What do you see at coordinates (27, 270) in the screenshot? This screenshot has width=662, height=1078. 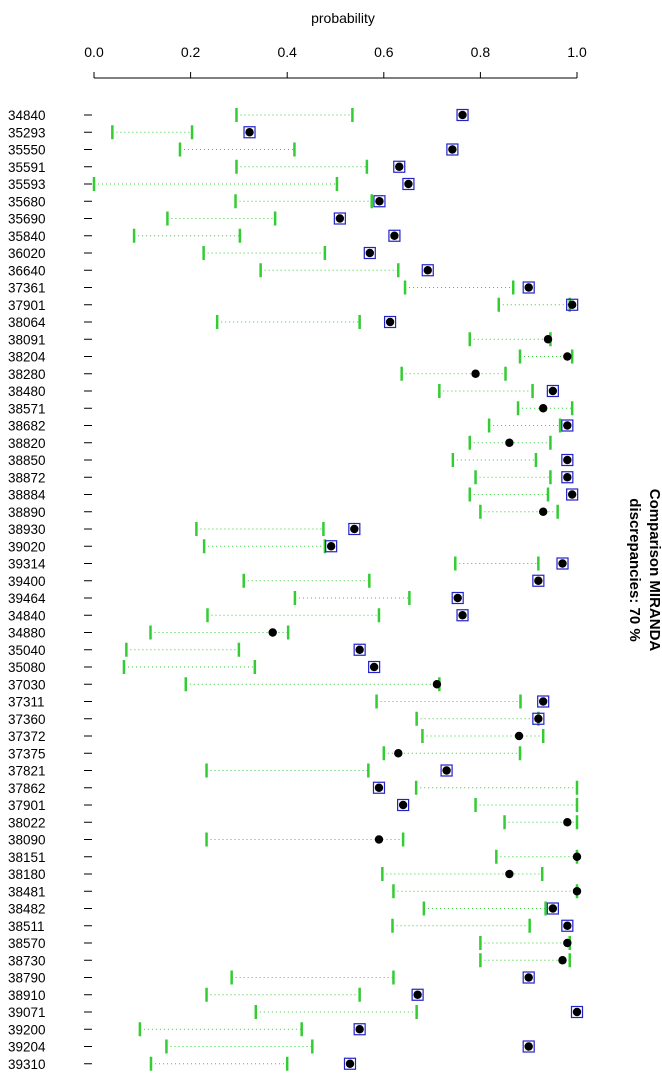 I see `row-label: 36640` at bounding box center [27, 270].